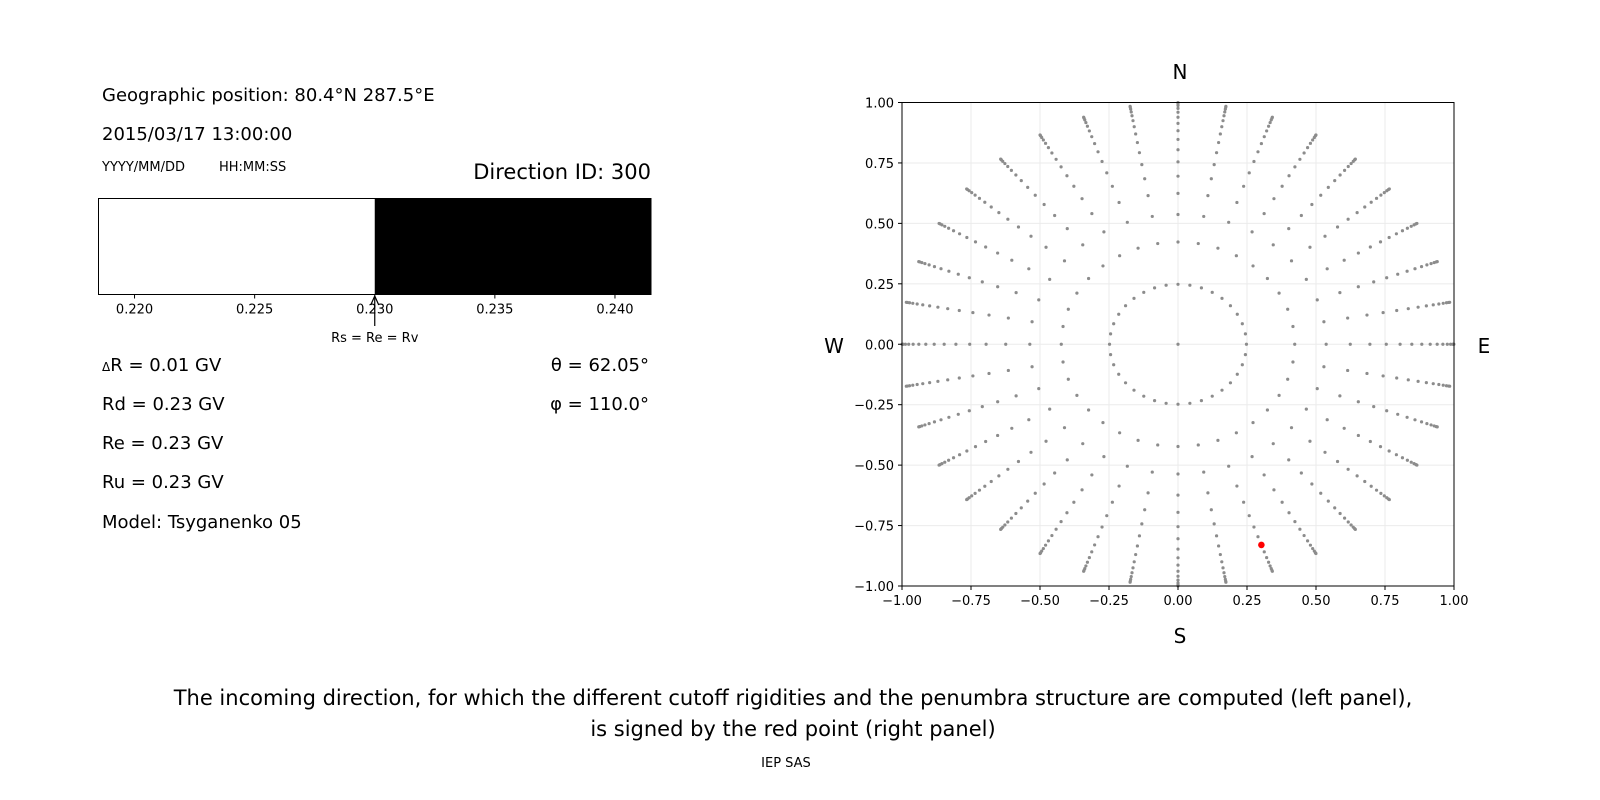 The height and width of the screenshot is (800, 1600). Describe the element at coordinates (1180, 72) in the screenshot. I see `compass-north: N` at that location.